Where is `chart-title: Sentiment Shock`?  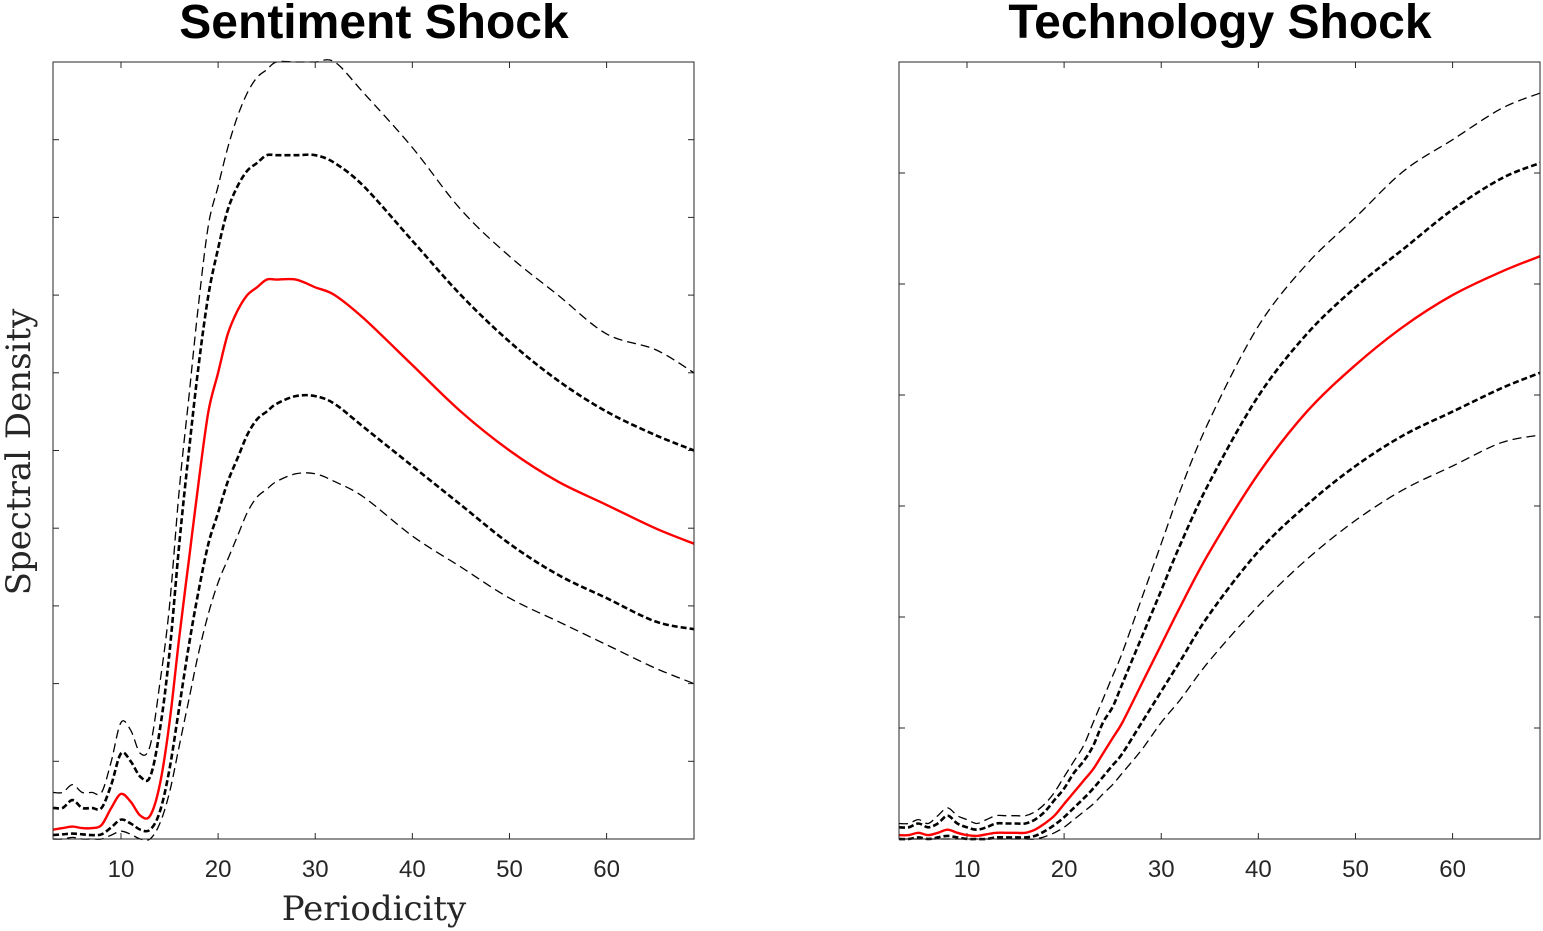
chart-title: Sentiment Shock is located at coordinates (374, 24).